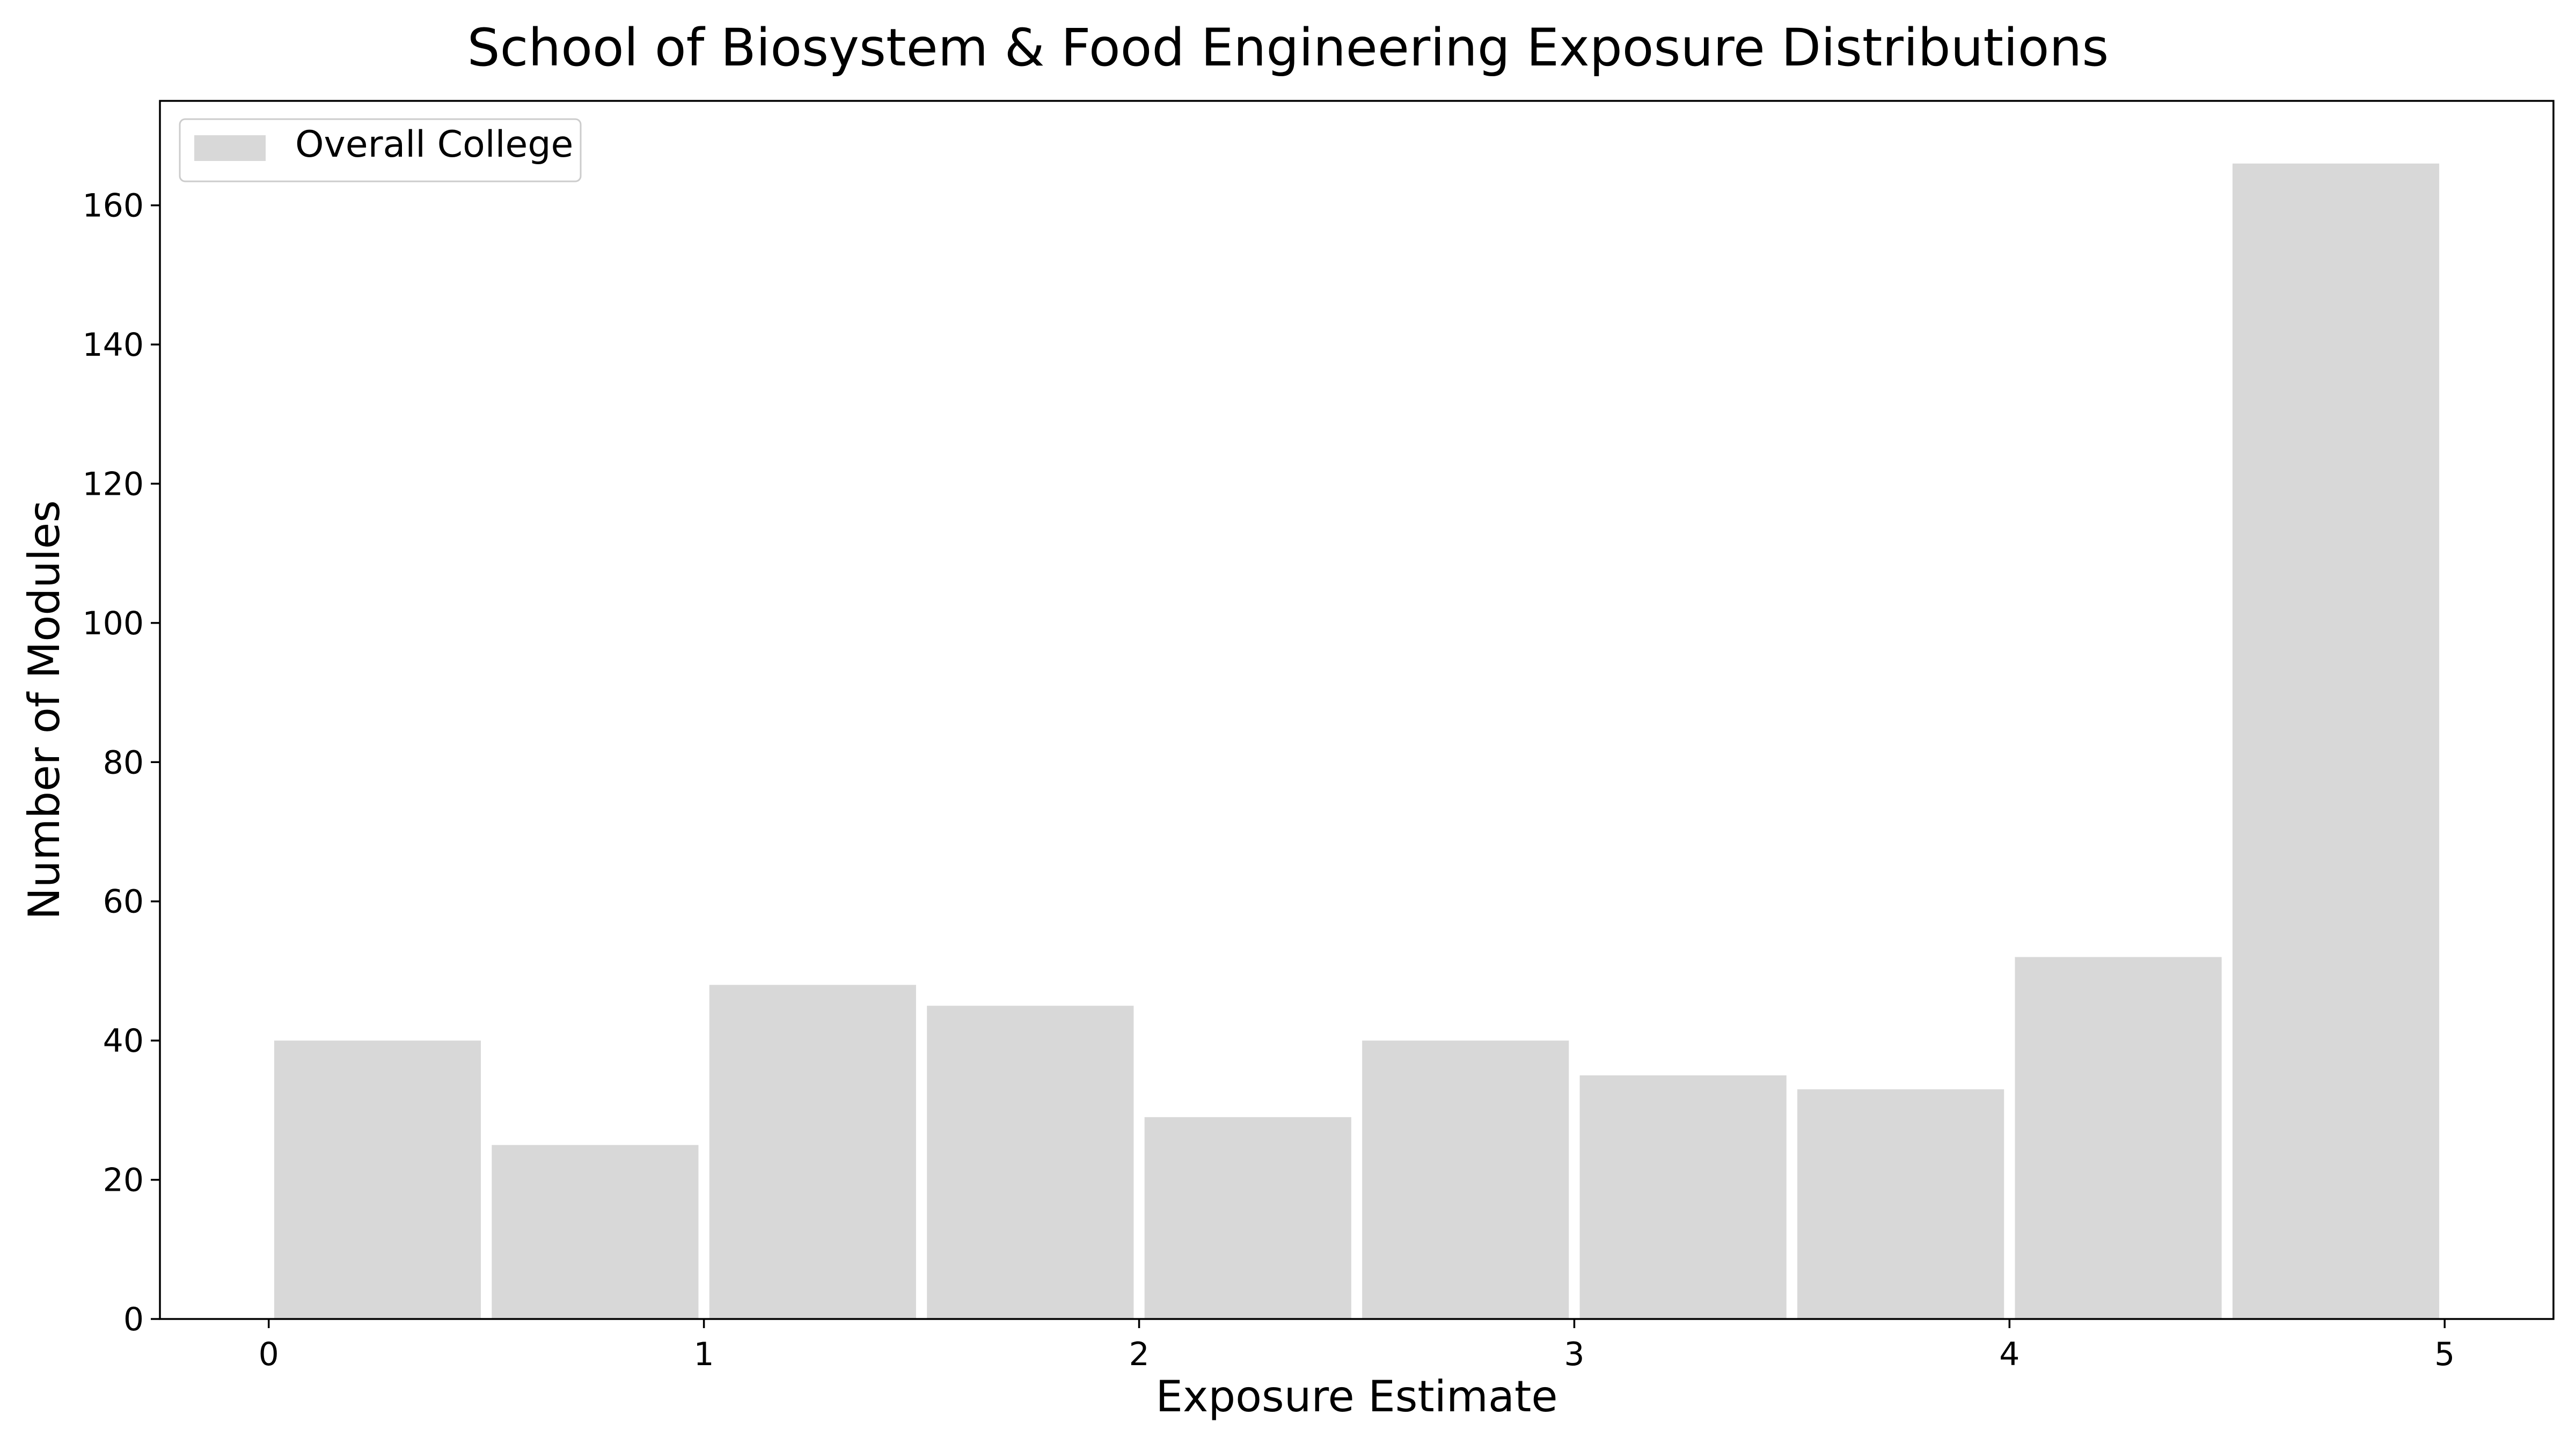  I want to click on x-tick-label: 0, so click(269, 1354).